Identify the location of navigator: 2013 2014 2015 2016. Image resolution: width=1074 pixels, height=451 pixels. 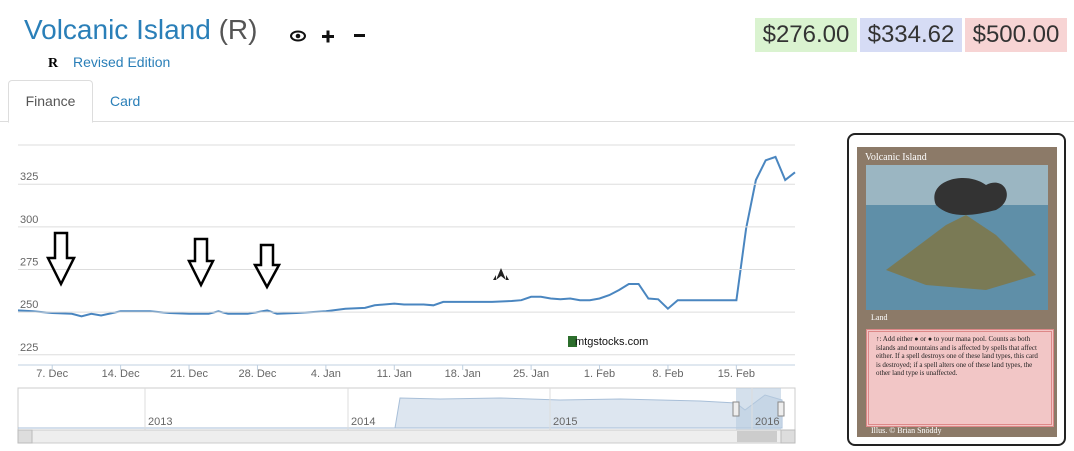
(406, 415).